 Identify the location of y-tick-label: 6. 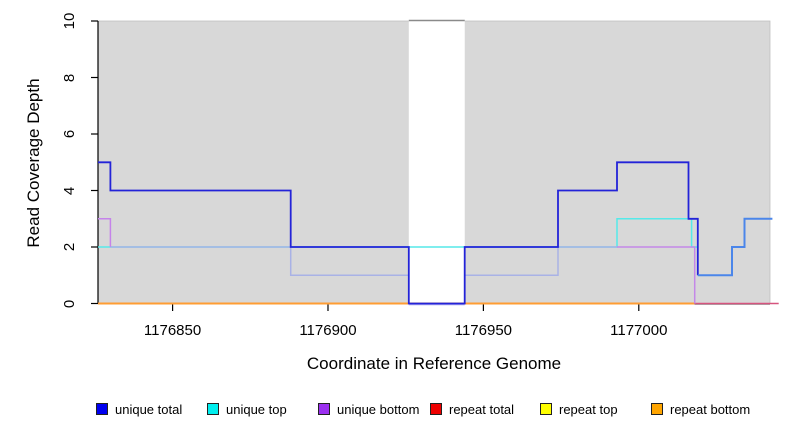
(69, 134).